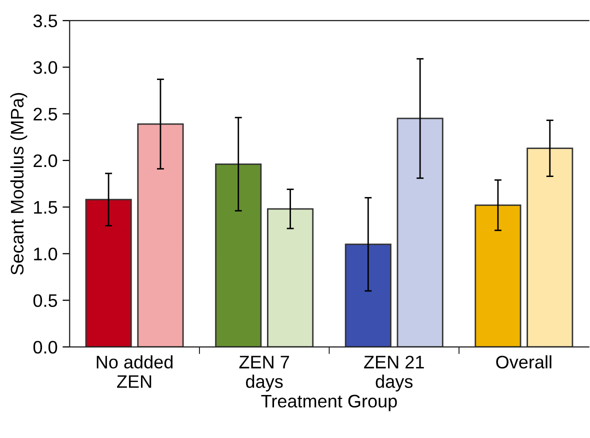 The image size is (590, 438). What do you see at coordinates (524, 361) in the screenshot?
I see `x-tick-label: Overall` at bounding box center [524, 361].